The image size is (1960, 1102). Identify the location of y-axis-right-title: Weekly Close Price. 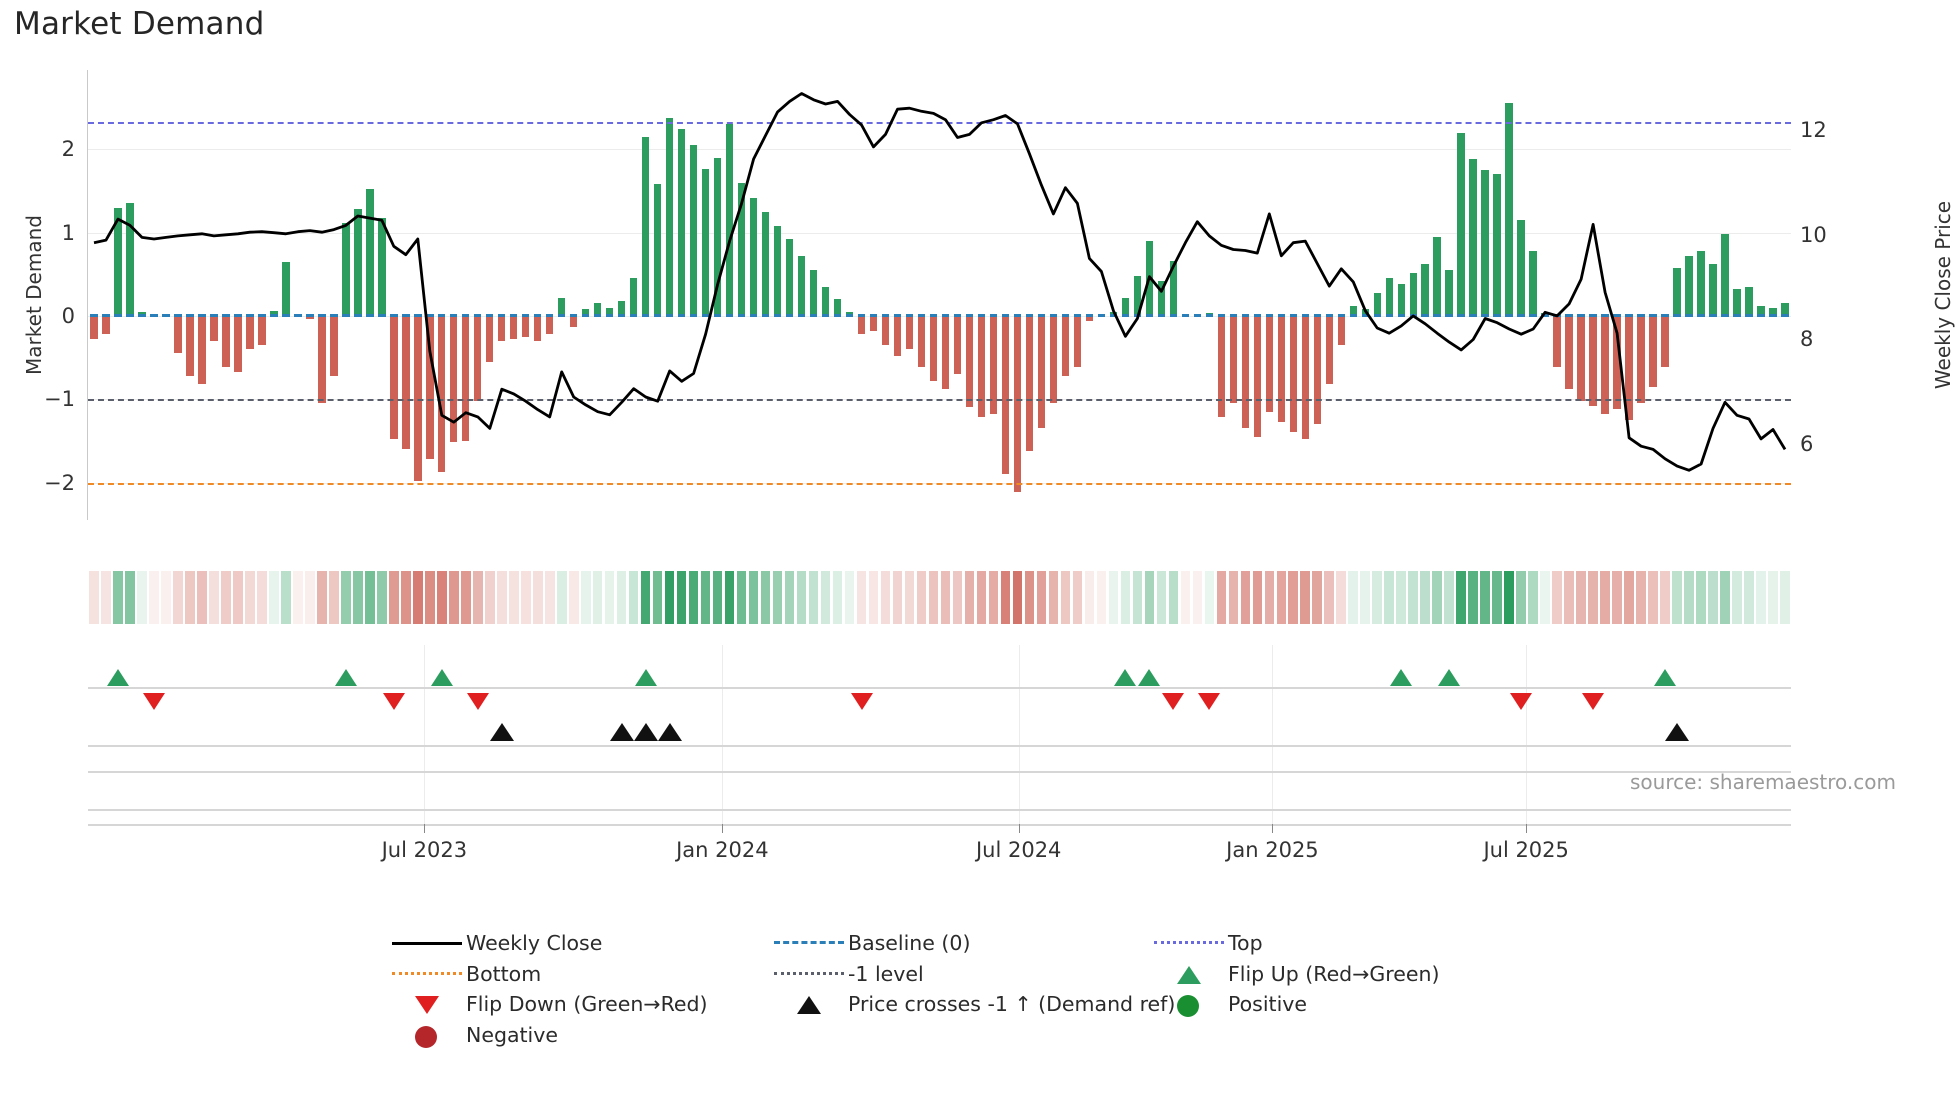
(1943, 295).